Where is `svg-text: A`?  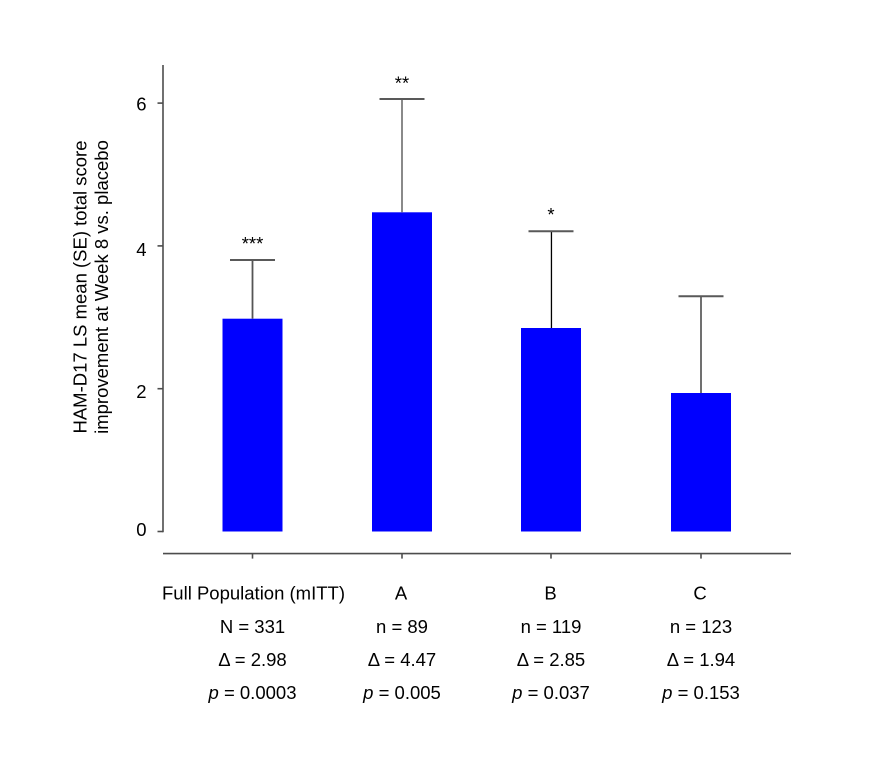
svg-text: A is located at coordinates (401, 593).